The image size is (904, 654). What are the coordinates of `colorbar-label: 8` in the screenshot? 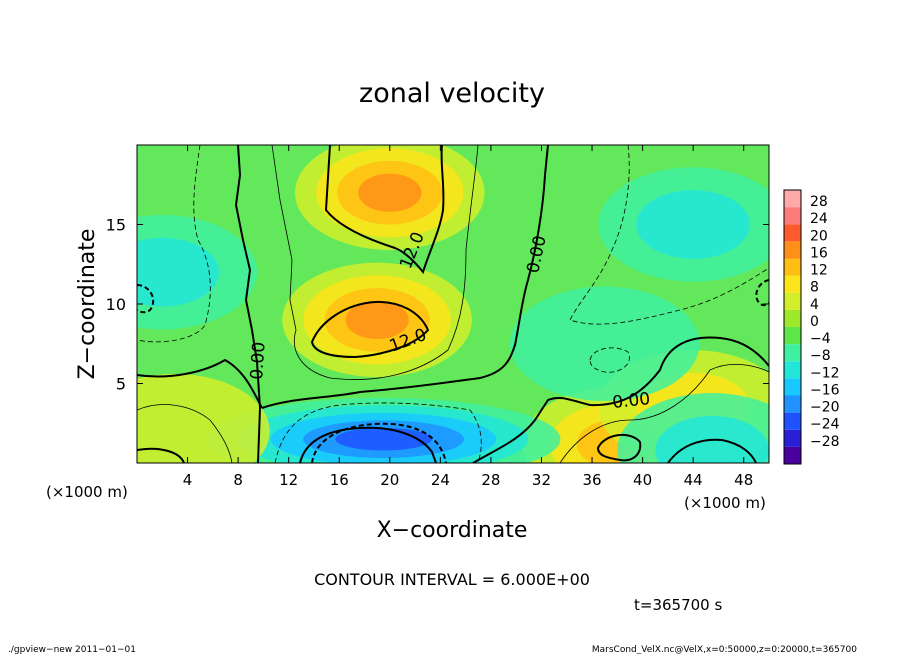 It's located at (814, 288).